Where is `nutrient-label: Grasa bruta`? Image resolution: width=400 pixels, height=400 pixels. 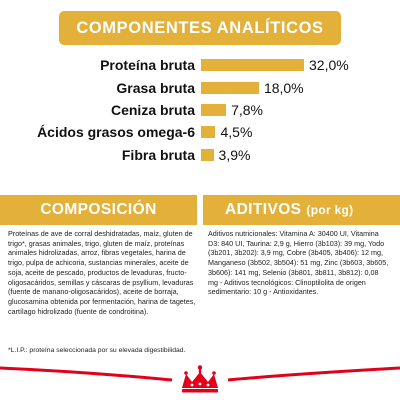
nutrient-label: Grasa bruta is located at coordinates (155, 88).